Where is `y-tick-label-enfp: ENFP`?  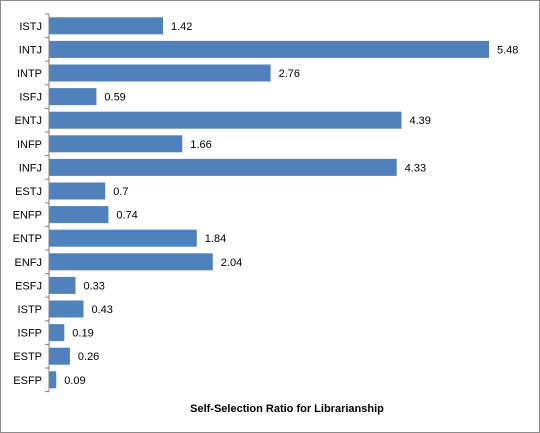
y-tick-label-enfp: ENFP is located at coordinates (27, 216).